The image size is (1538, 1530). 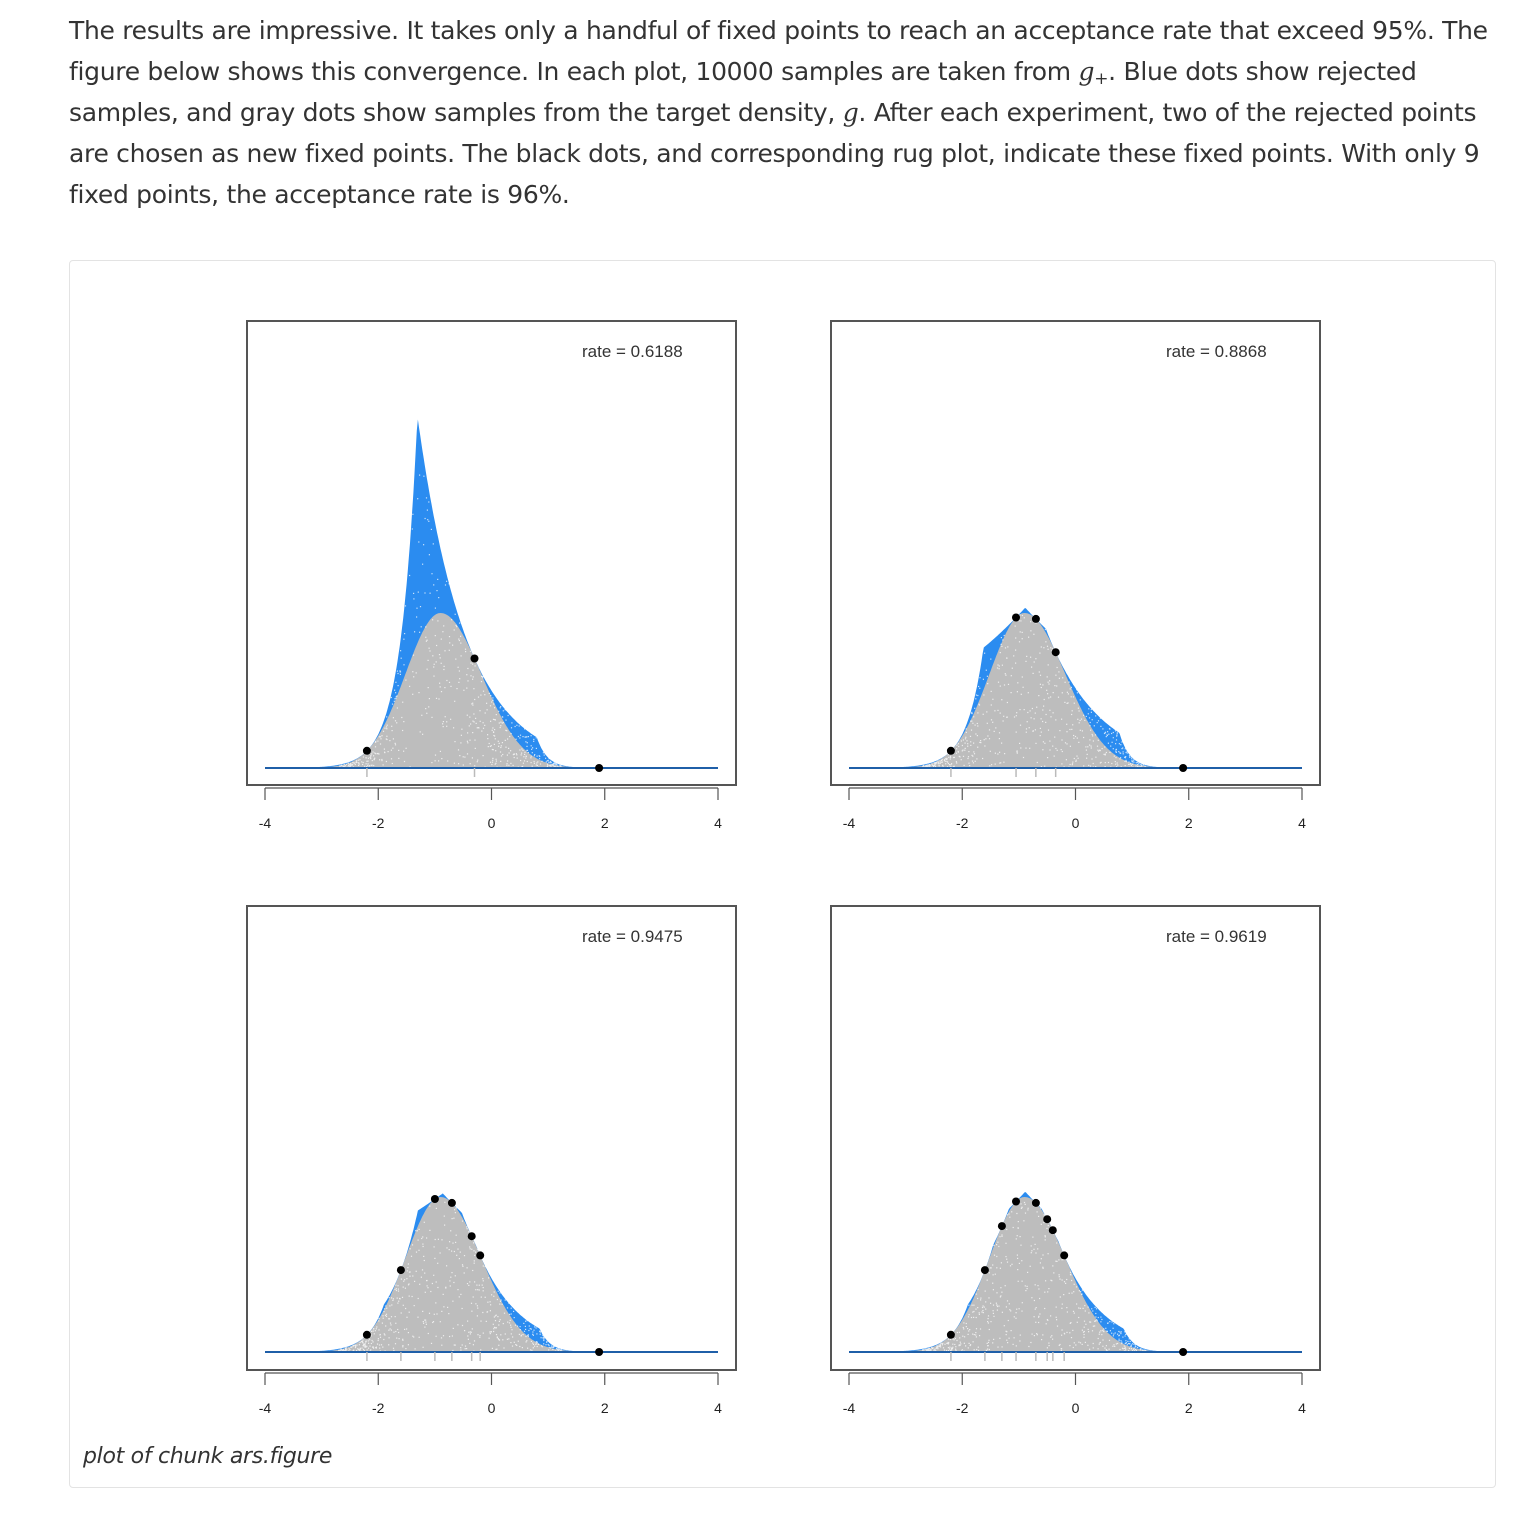 I want to click on plot-panel-2: rate = 0.8868 -4 -2 0 2 4, so click(x=1075, y=575).